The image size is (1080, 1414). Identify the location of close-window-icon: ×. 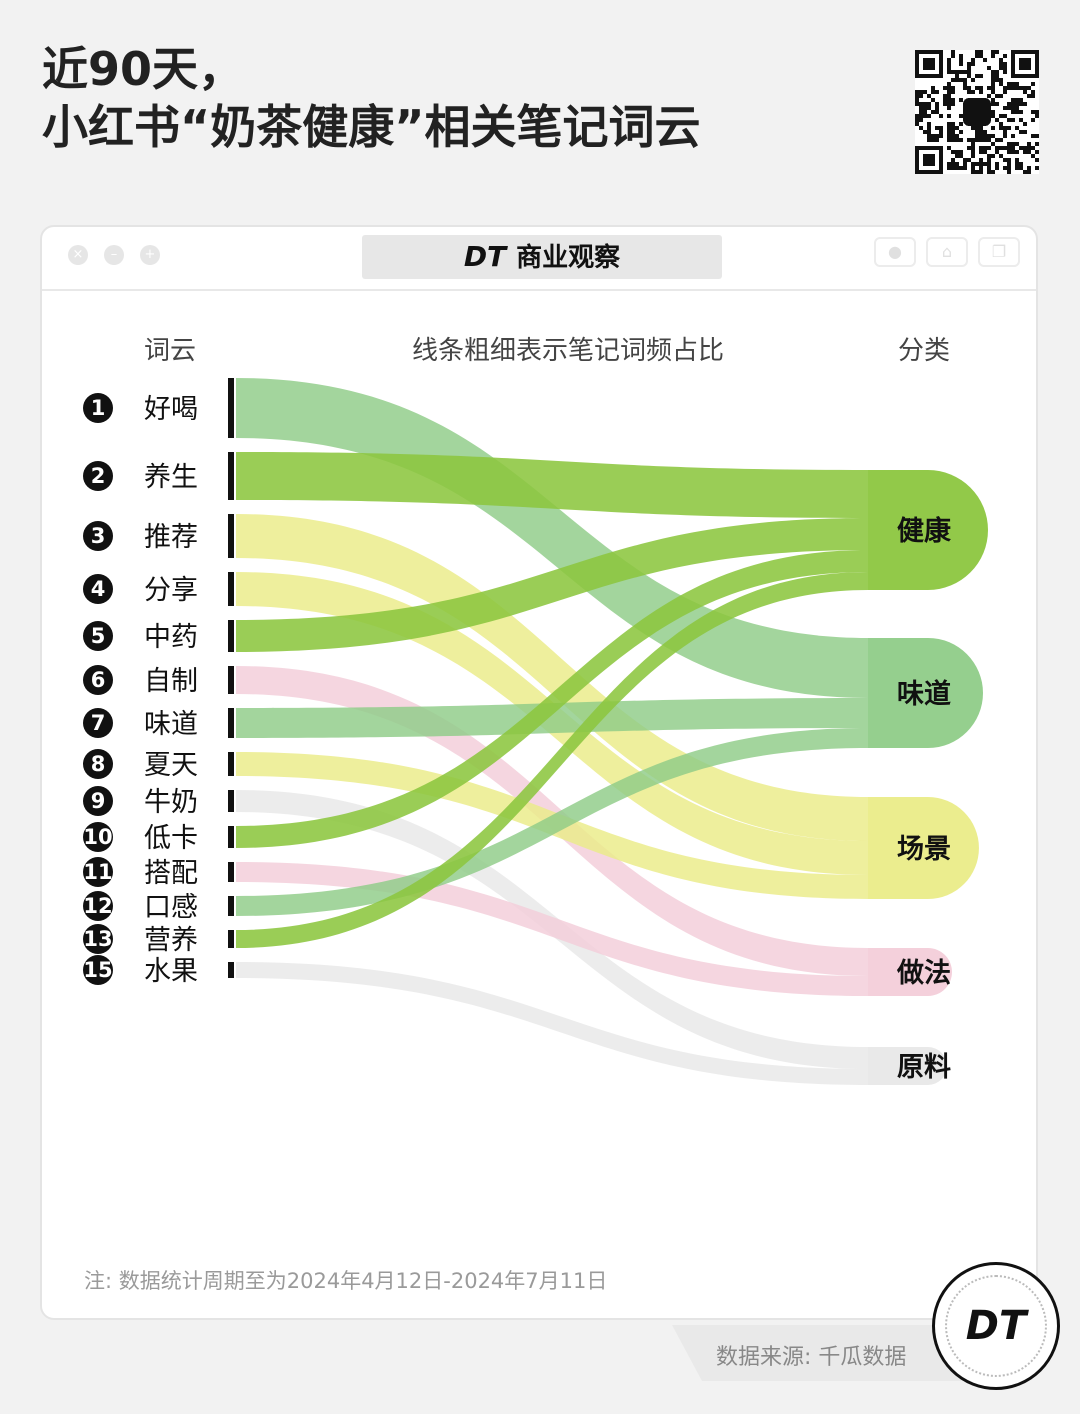
(78, 255).